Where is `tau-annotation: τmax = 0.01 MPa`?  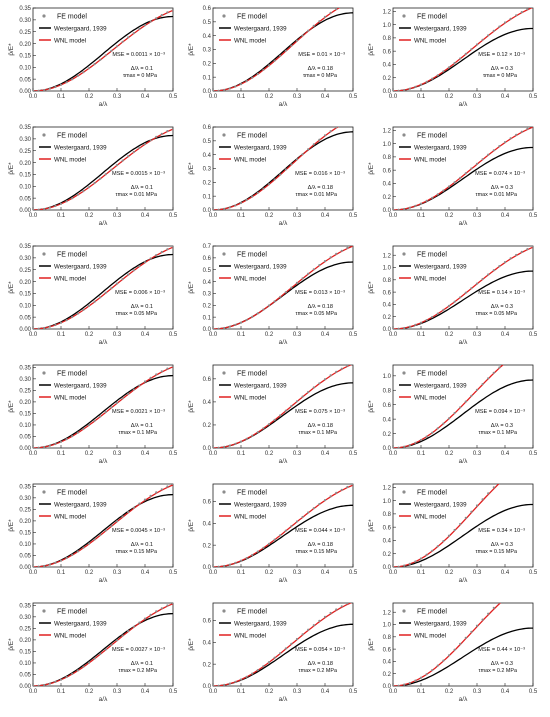 tau-annotation: τmax = 0.01 MPa is located at coordinates (316, 195).